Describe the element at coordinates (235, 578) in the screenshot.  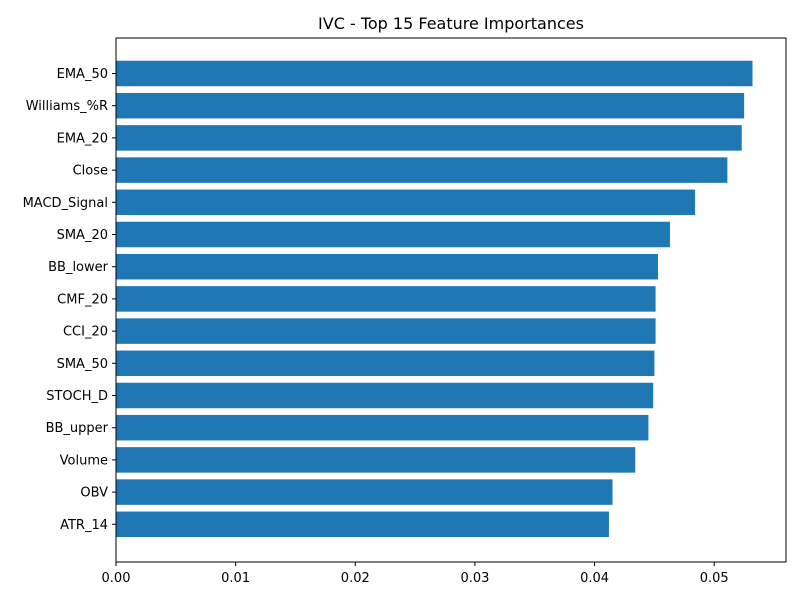
I see `x-tick-label: 0.01` at that location.